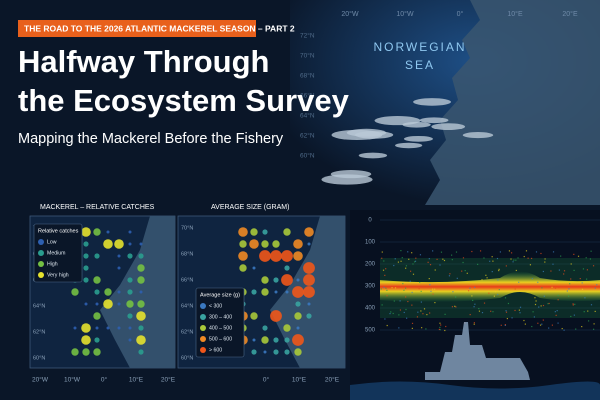 This screenshot has width=600, height=400. Describe the element at coordinates (370, 331) in the screenshot. I see `depth-label: 500` at that location.